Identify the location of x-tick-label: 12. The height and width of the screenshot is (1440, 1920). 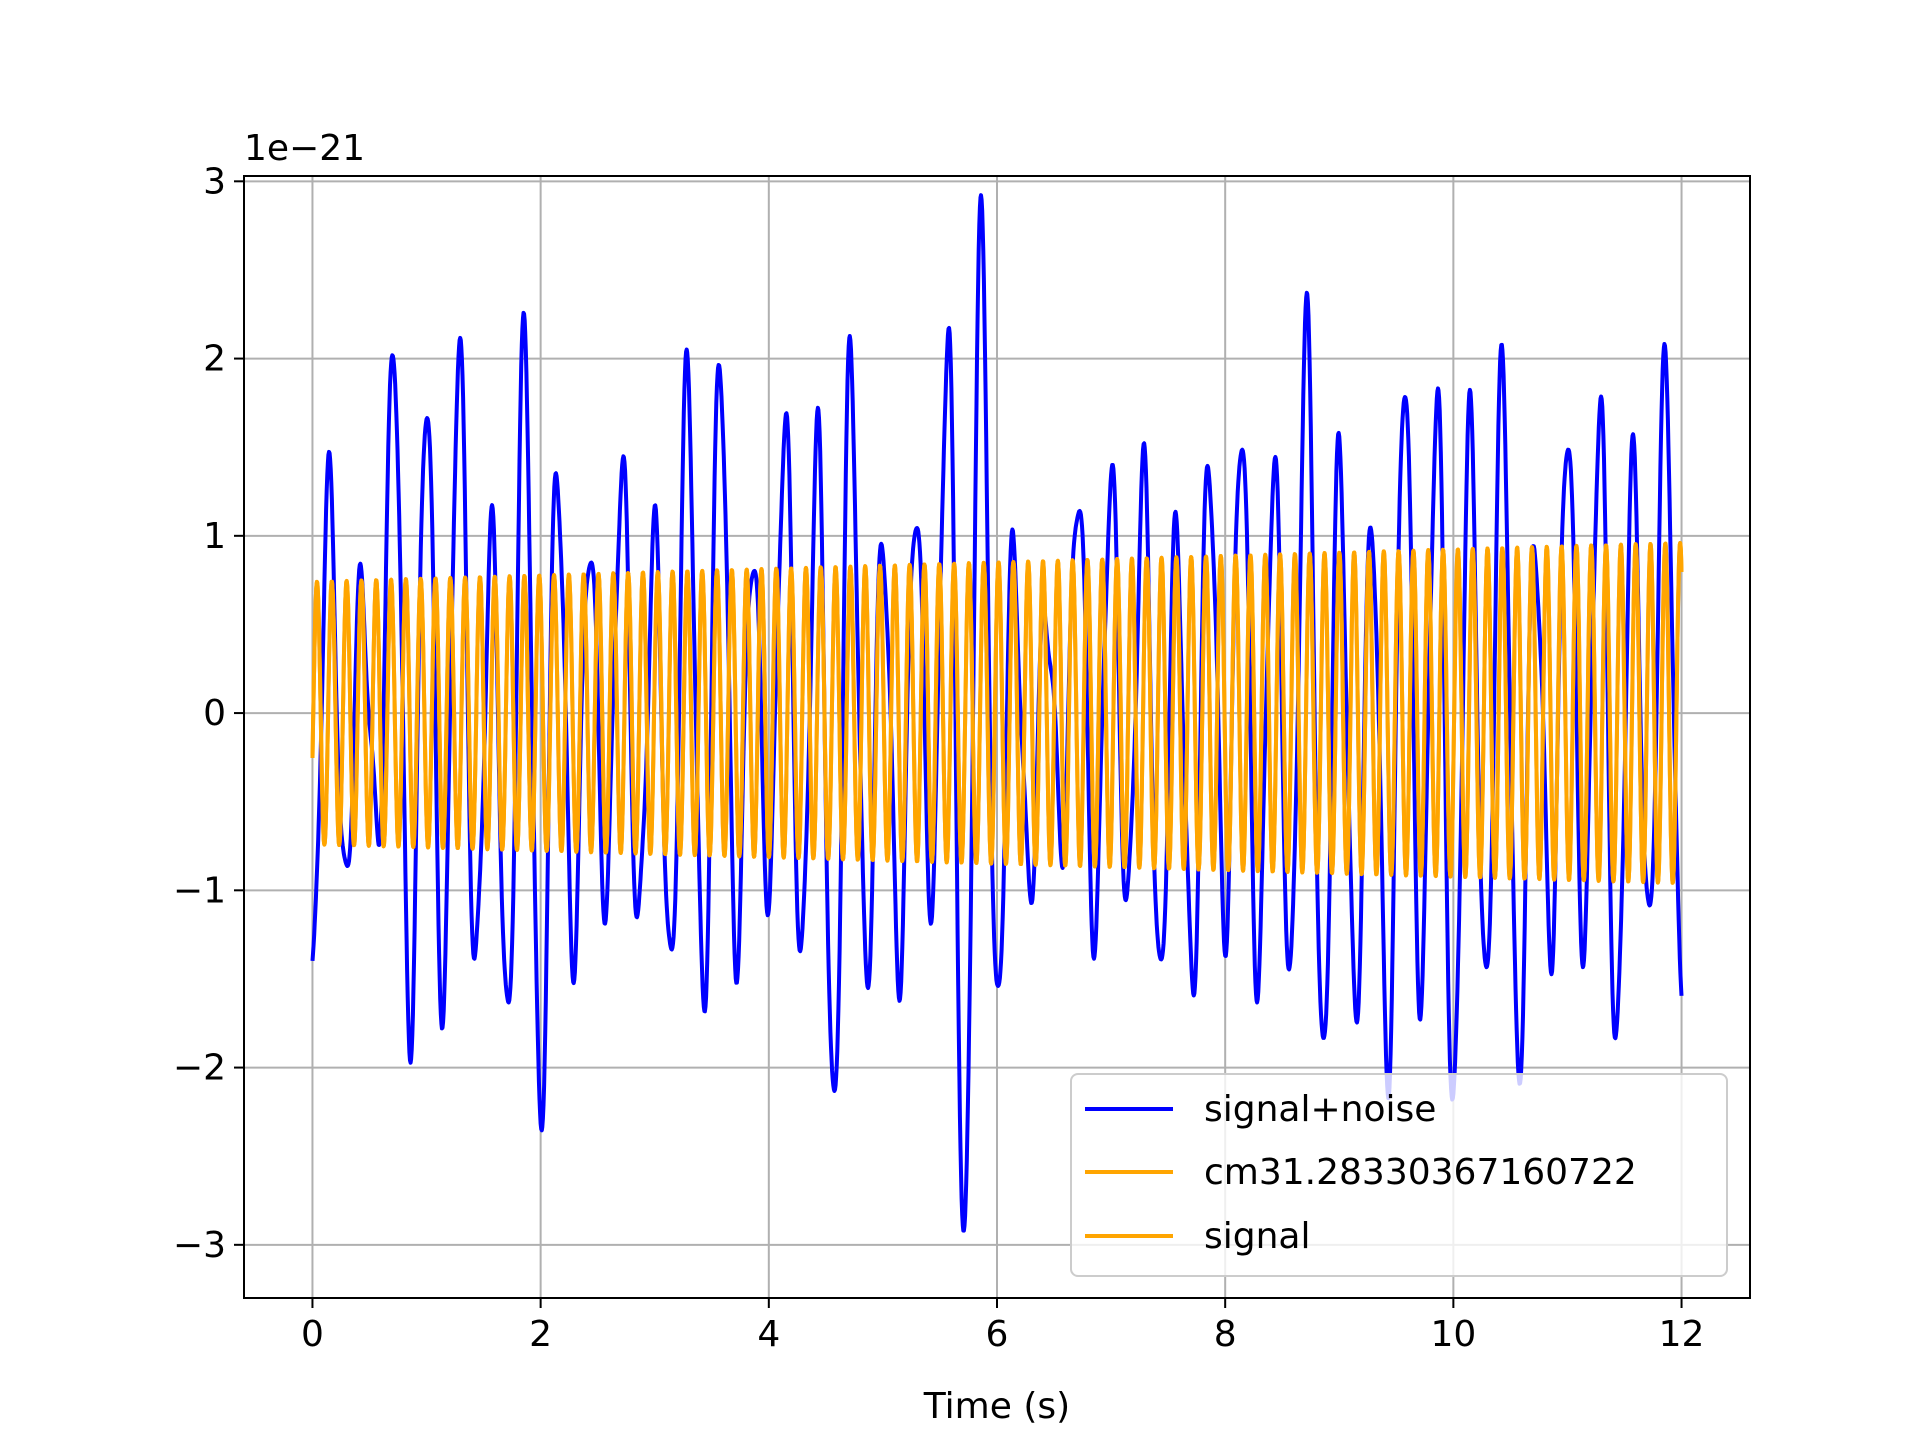
(1682, 1334).